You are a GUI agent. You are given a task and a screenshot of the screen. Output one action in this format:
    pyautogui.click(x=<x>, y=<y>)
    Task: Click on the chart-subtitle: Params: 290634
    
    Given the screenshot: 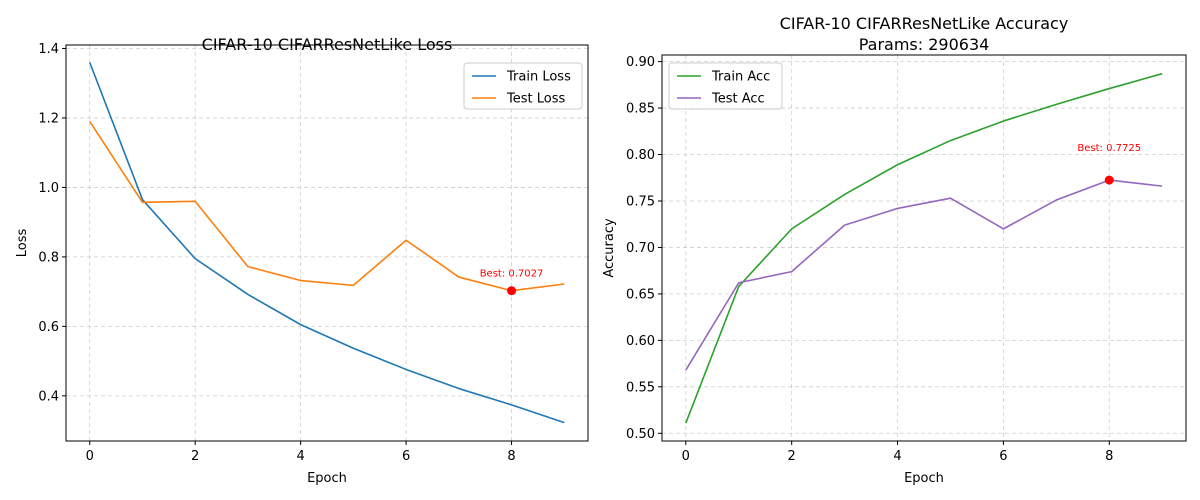 What is the action you would take?
    pyautogui.click(x=924, y=44)
    